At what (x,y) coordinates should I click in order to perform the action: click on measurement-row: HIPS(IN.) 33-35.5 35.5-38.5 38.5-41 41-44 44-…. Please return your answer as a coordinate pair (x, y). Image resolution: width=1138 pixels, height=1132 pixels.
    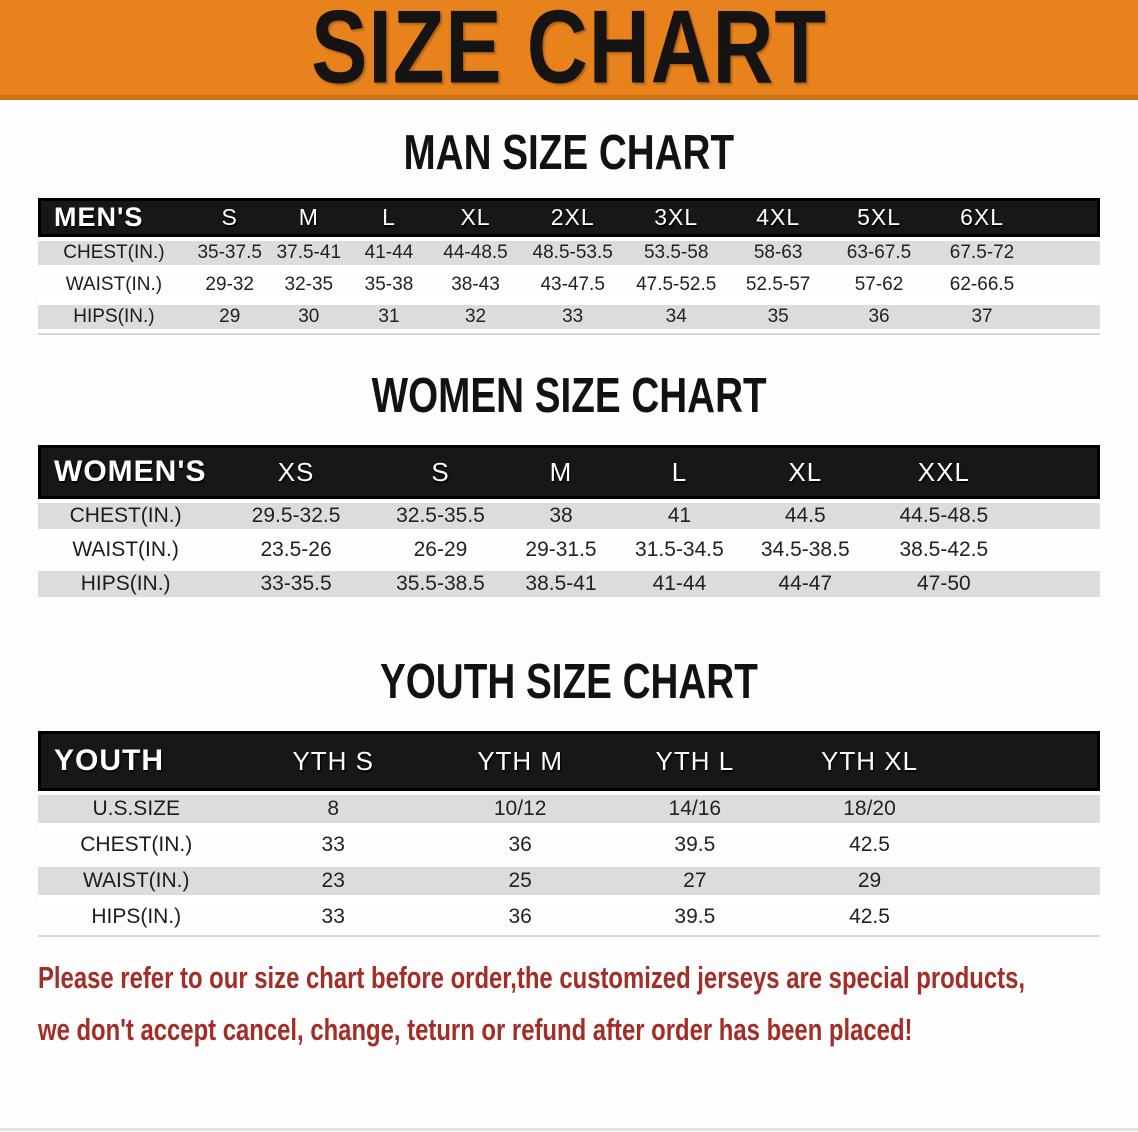
    Looking at the image, I should click on (569, 584).